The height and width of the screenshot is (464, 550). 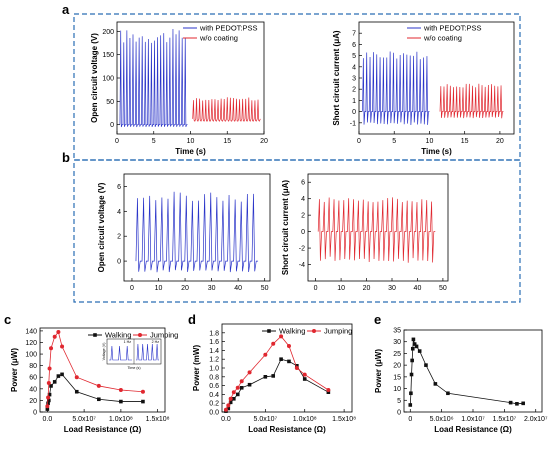 What do you see at coordinates (397, 377) in the screenshot?
I see `y-tick-label: 15` at bounding box center [397, 377].